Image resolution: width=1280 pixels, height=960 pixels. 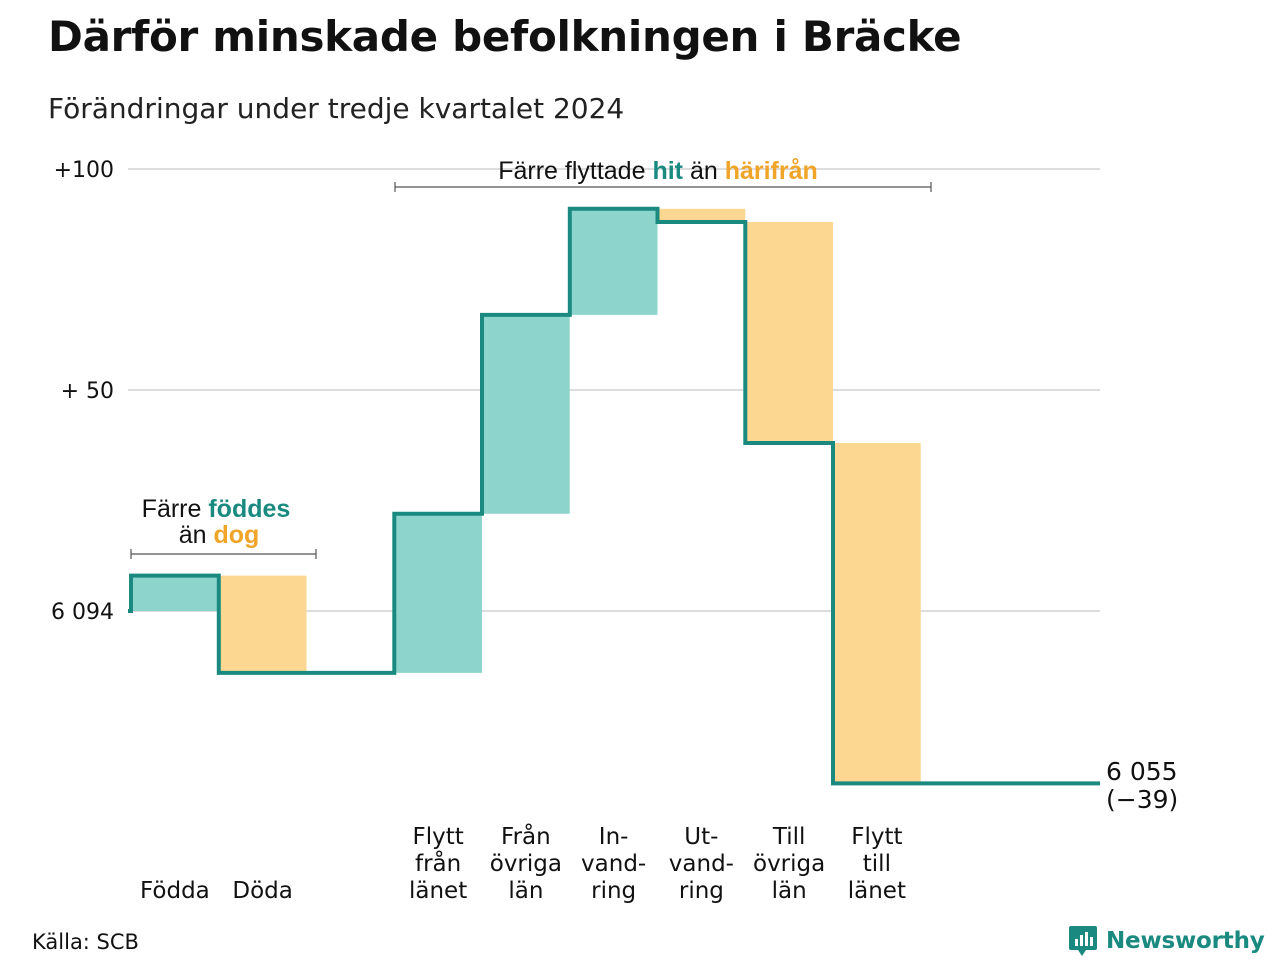 What do you see at coordinates (84, 170) in the screenshot?
I see `y-tick-label: +100` at bounding box center [84, 170].